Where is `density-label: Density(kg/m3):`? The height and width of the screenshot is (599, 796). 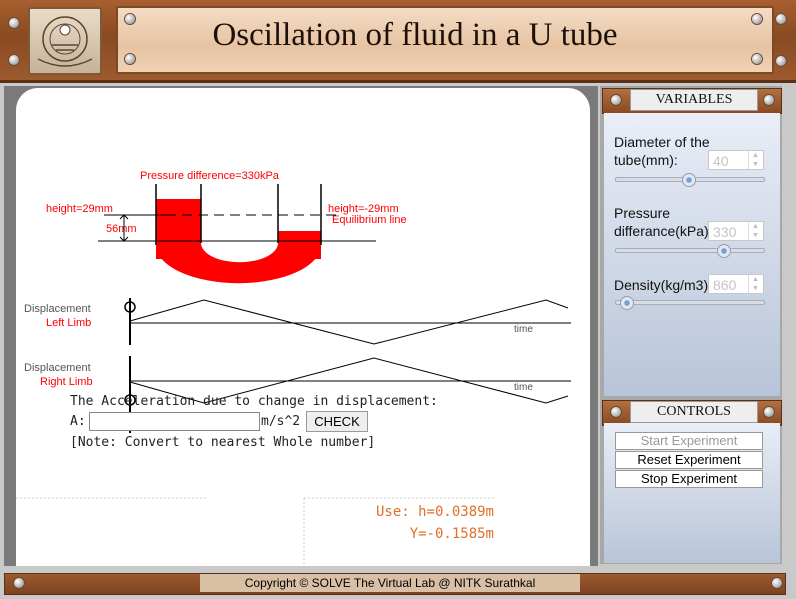 density-label: Density(kg/m3): is located at coordinates (663, 285).